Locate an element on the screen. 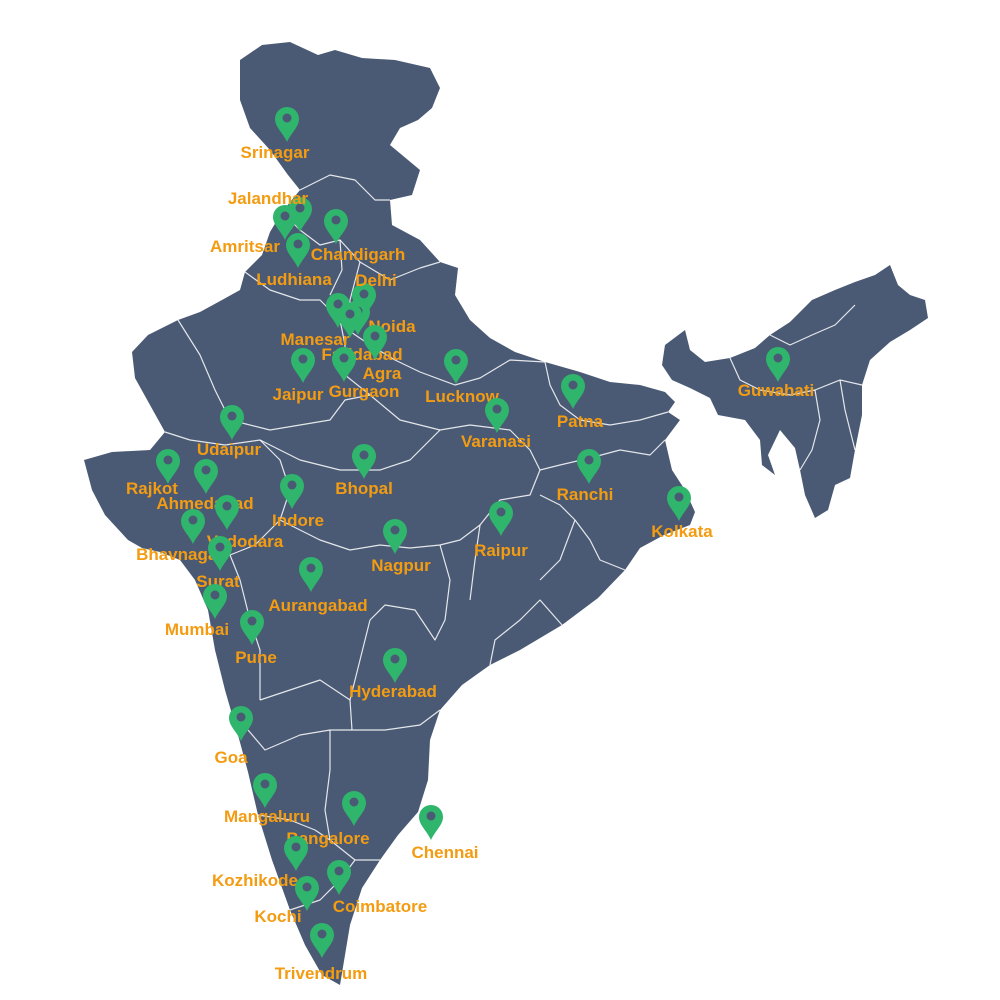 This screenshot has height=1000, width=1000. city-udaipur: Udaipur is located at coordinates (229, 432).